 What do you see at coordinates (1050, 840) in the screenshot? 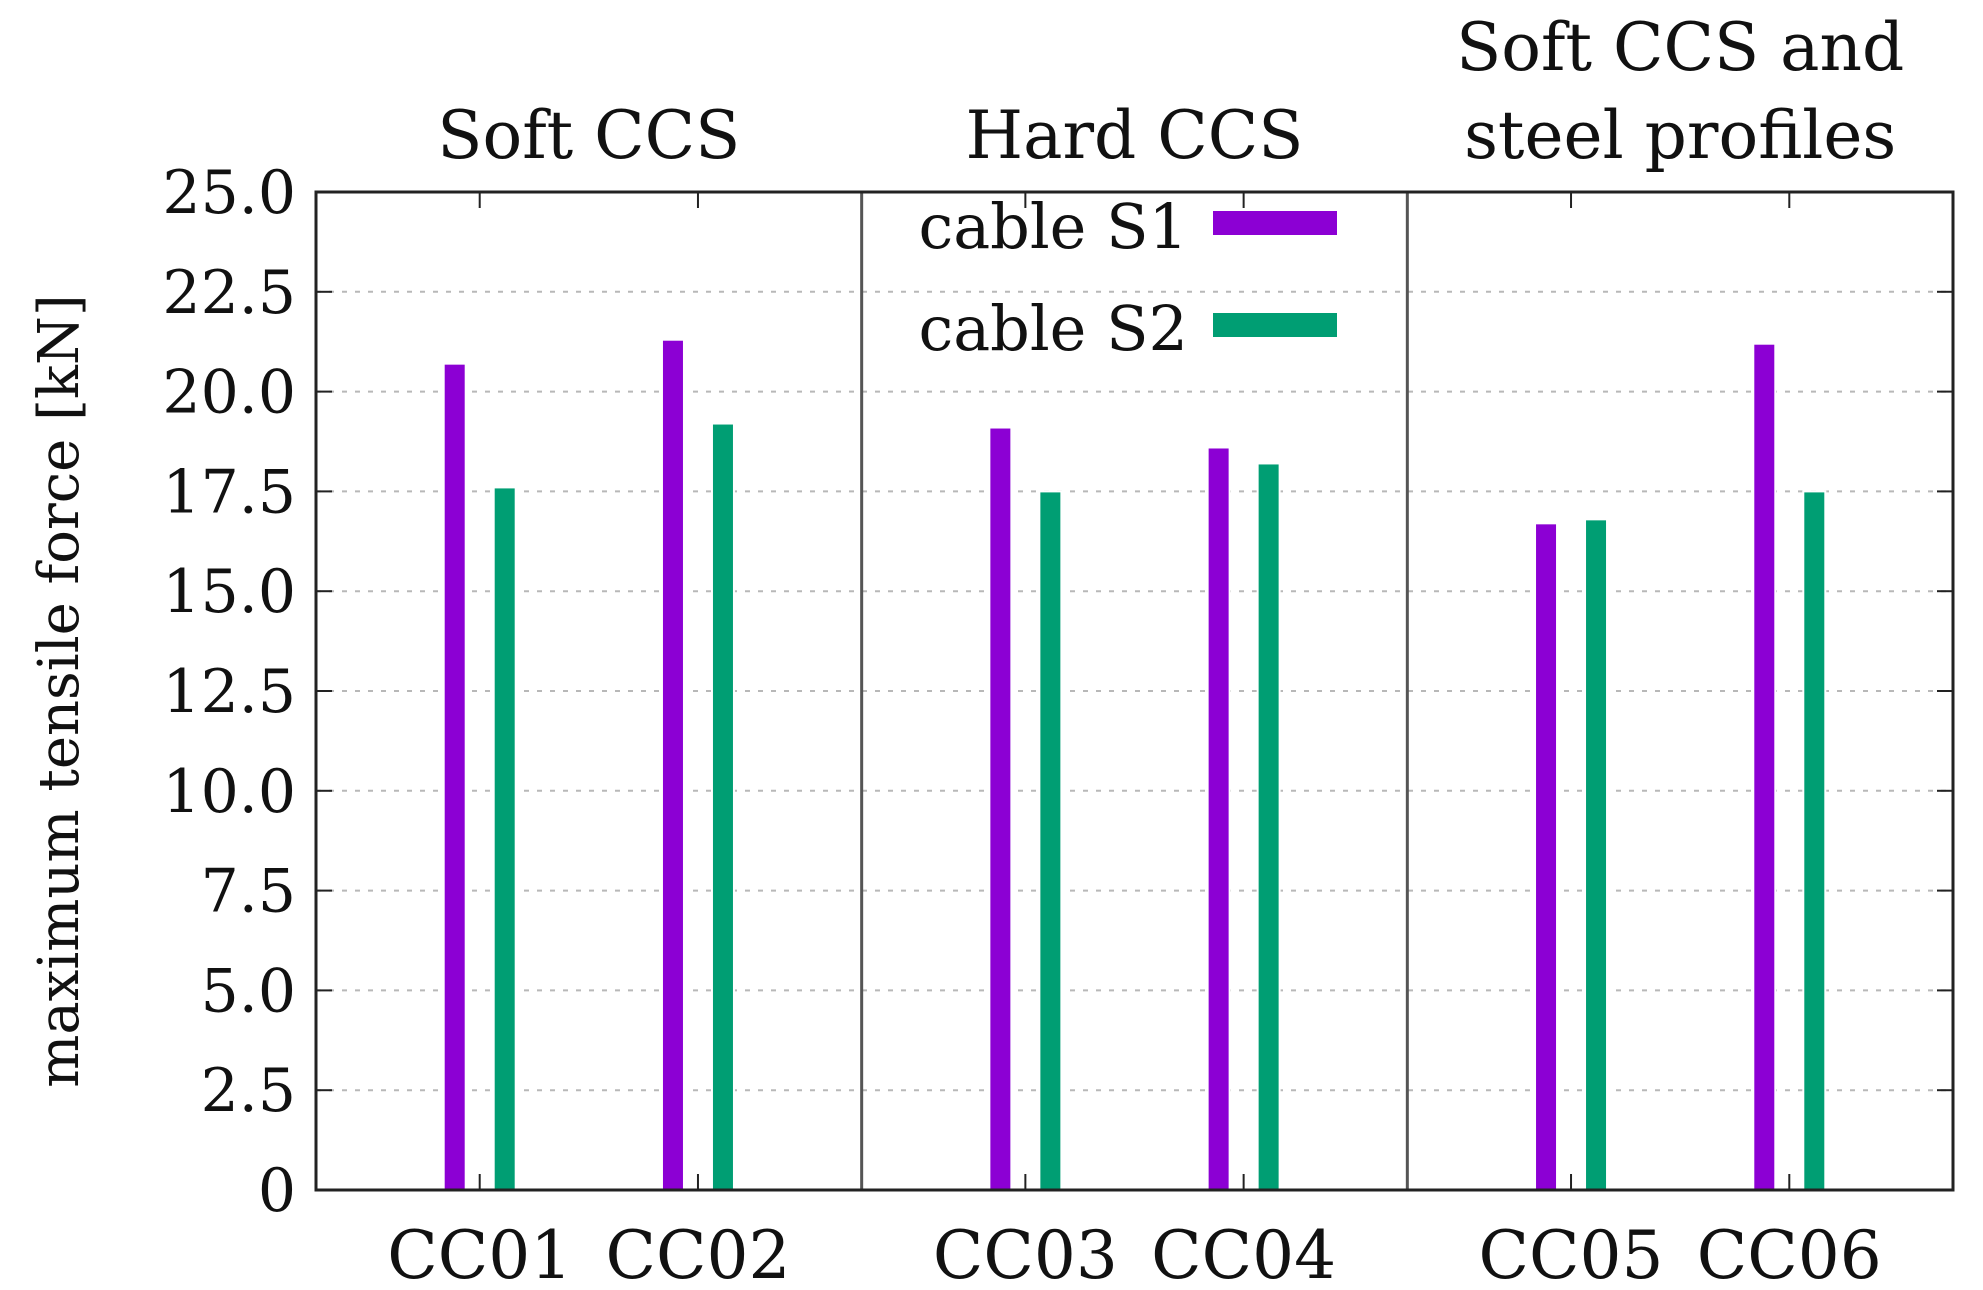
I see `bar-cable-s2-cc03` at bounding box center [1050, 840].